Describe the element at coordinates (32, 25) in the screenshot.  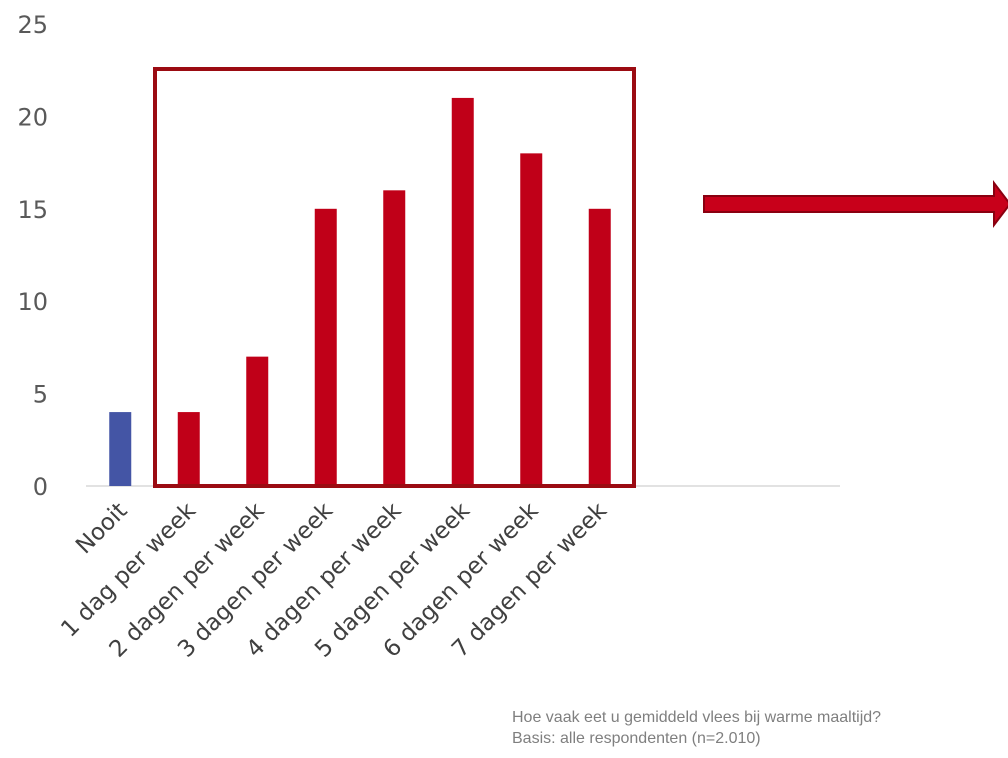
I see `y-tick-label: 25` at that location.